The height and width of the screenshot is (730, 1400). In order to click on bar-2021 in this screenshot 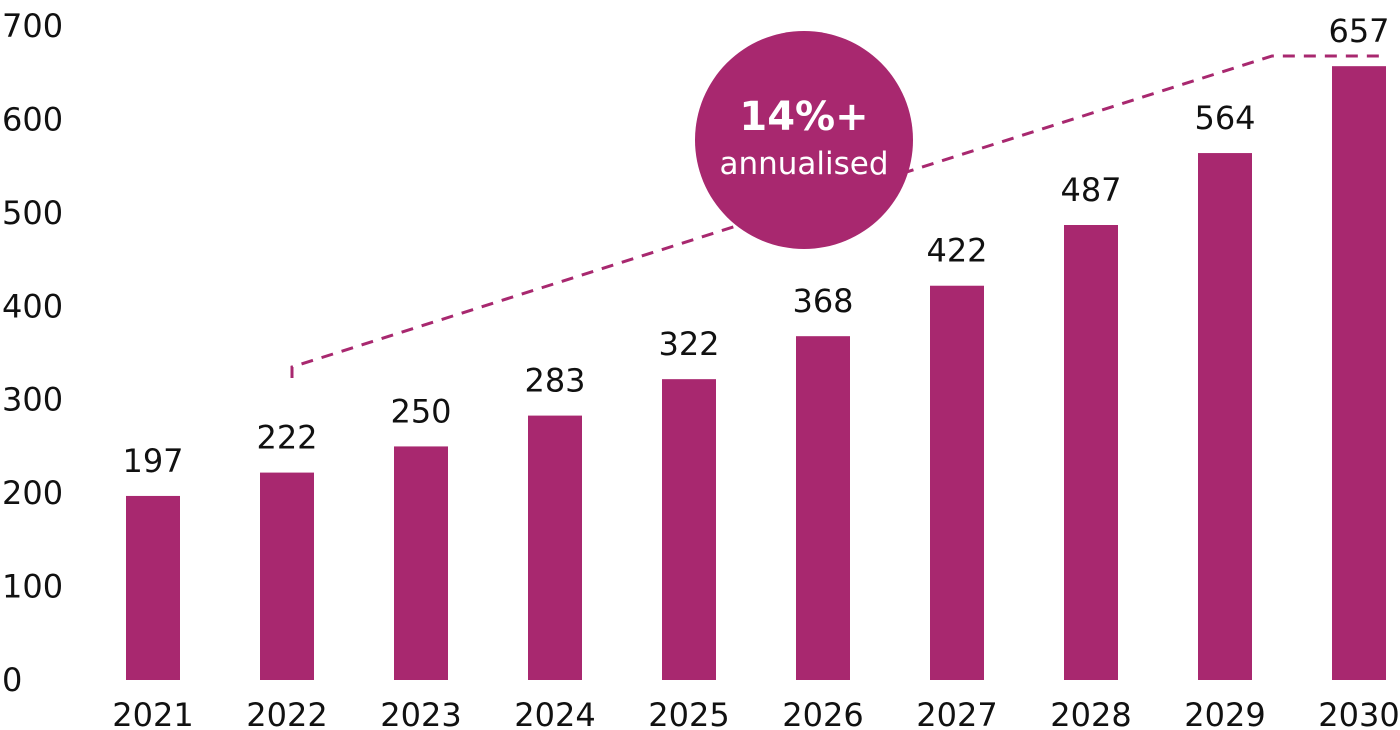, I will do `click(153, 587)`.